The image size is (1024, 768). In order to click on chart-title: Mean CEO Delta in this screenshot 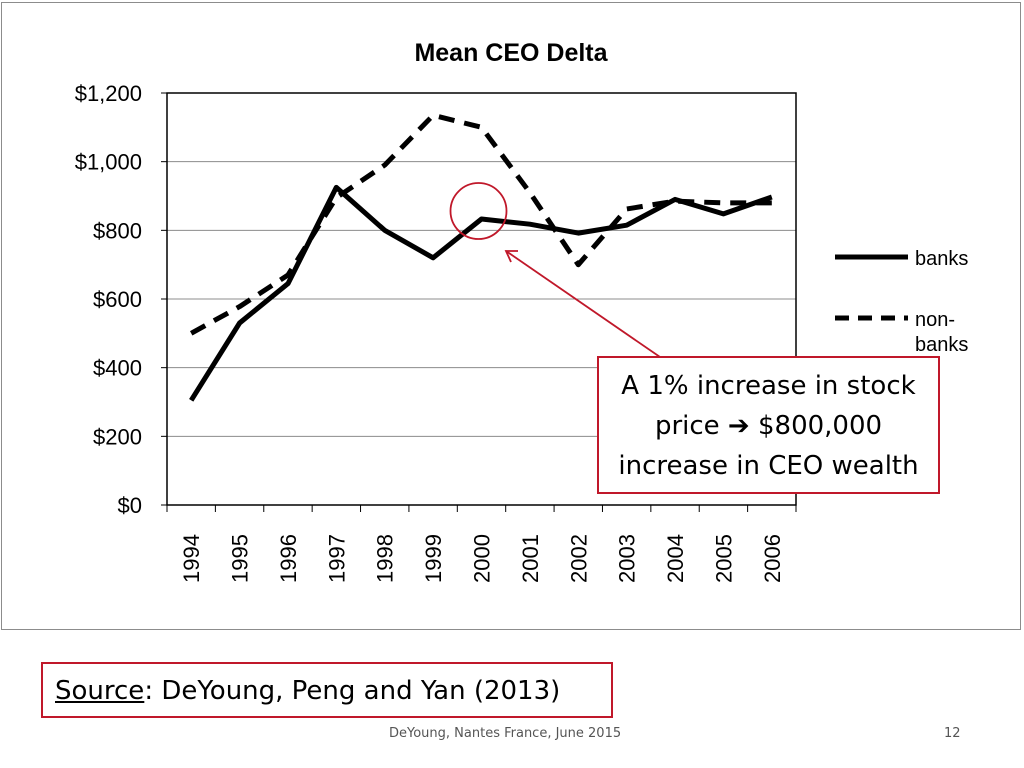, I will do `click(511, 53)`.